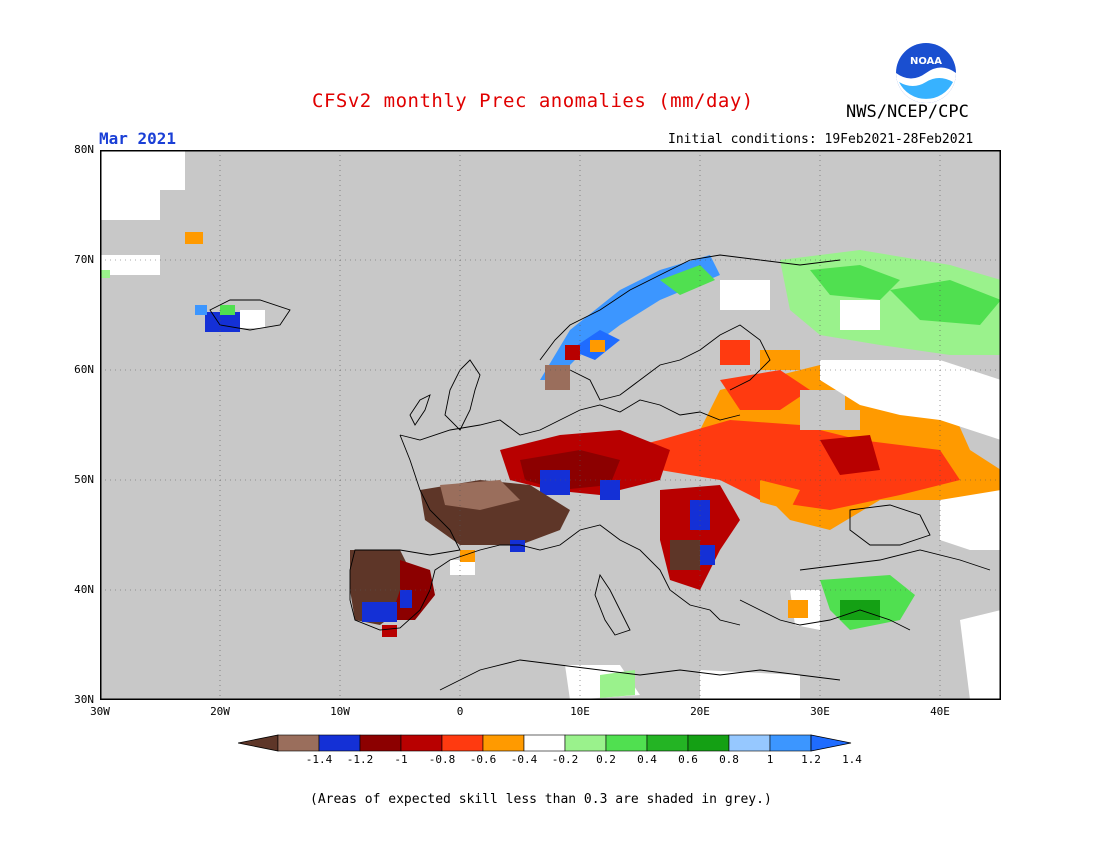 Image resolution: width=1100 pixels, height=850 pixels. Describe the element at coordinates (860, 302) in the screenshot. I see `nw-russia-wet-anomaly` at that location.